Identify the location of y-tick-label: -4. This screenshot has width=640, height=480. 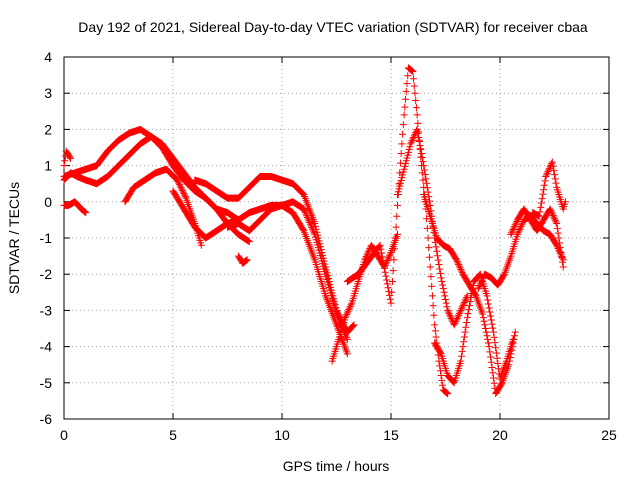
(46, 347).